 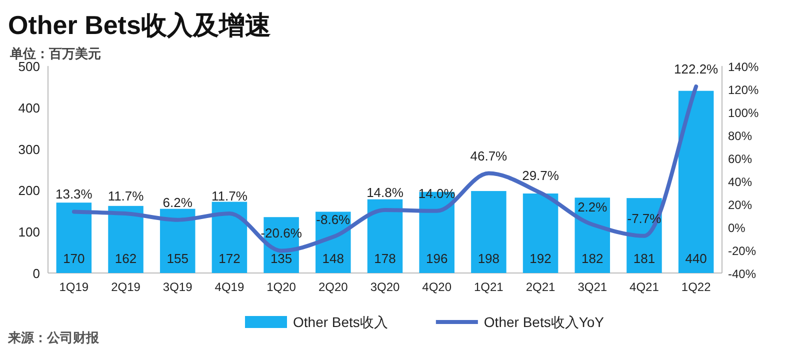 What do you see at coordinates (593, 258) in the screenshot?
I see `data-label: 182` at bounding box center [593, 258].